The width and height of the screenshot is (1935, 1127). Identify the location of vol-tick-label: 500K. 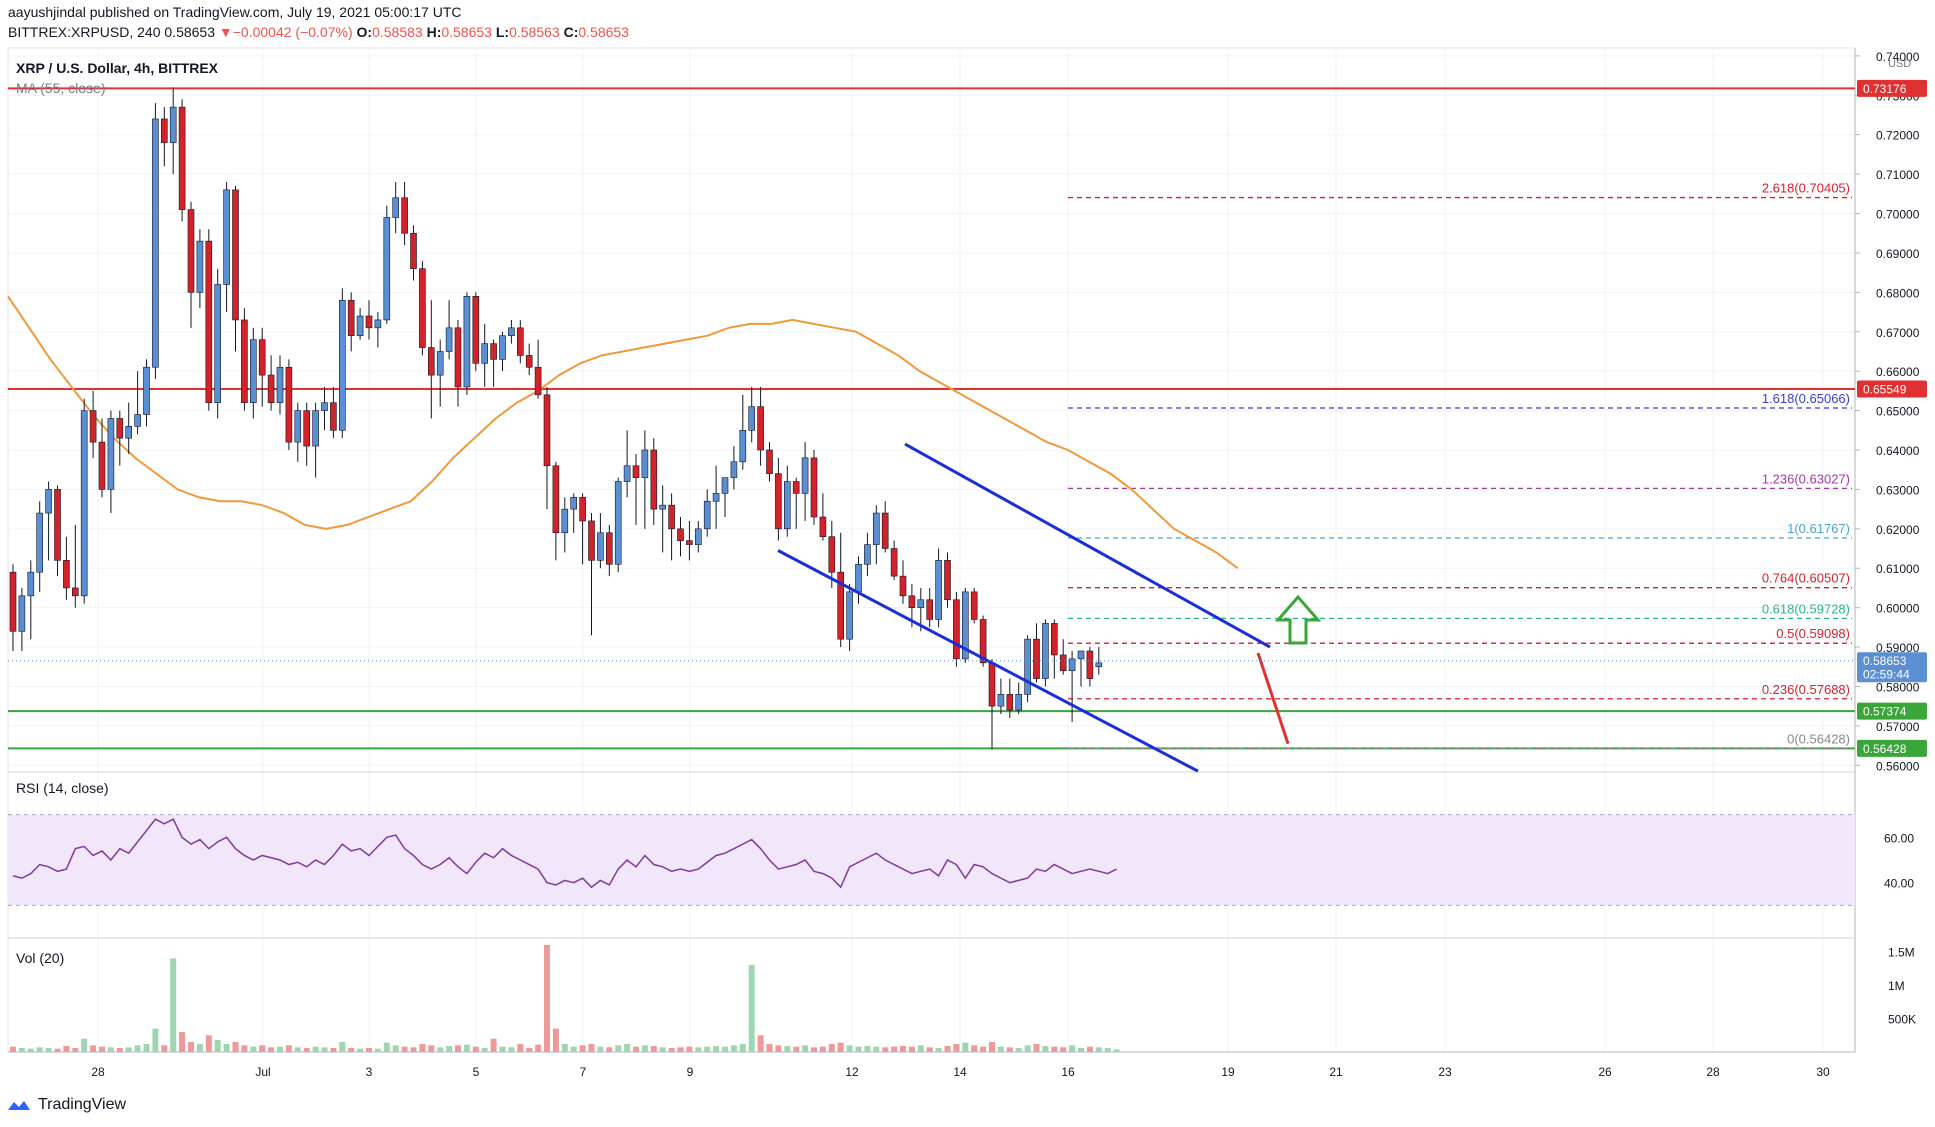
(1902, 1020).